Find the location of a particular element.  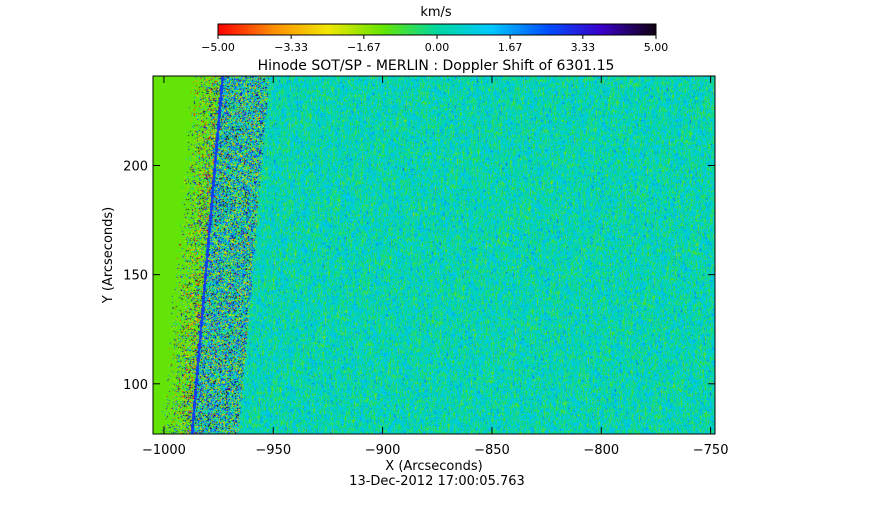

colorbar: km/s −5.00 −3.33 −1.67 0.00 1.67 3.33 5.00 is located at coordinates (434, 29).